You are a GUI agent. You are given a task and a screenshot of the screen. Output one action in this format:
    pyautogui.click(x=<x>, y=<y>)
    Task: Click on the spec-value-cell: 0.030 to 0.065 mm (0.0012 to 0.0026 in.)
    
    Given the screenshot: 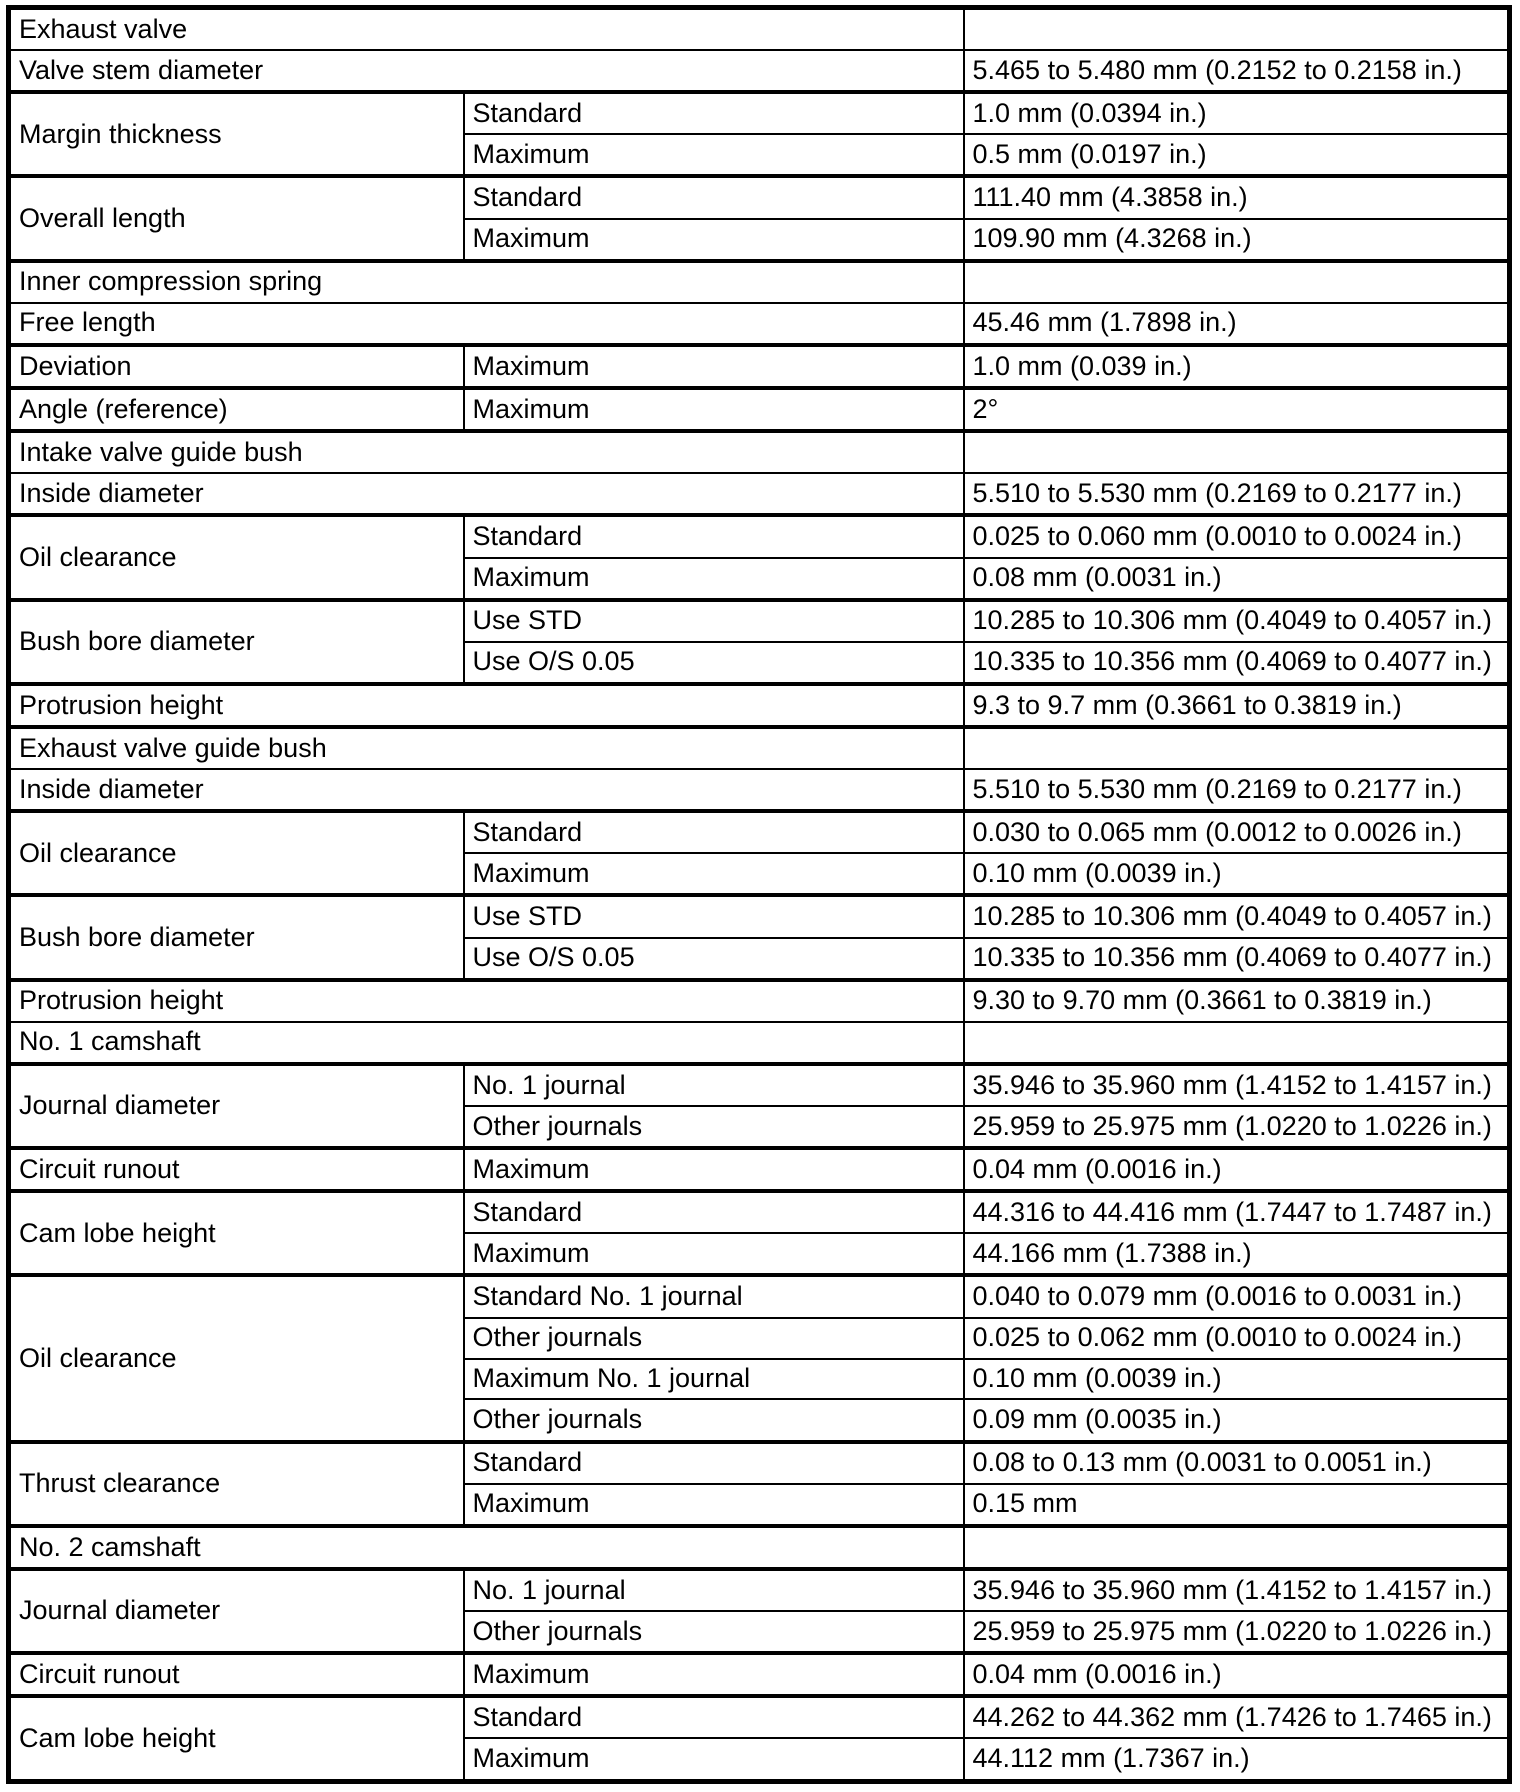 What is the action you would take?
    pyautogui.click(x=1236, y=832)
    